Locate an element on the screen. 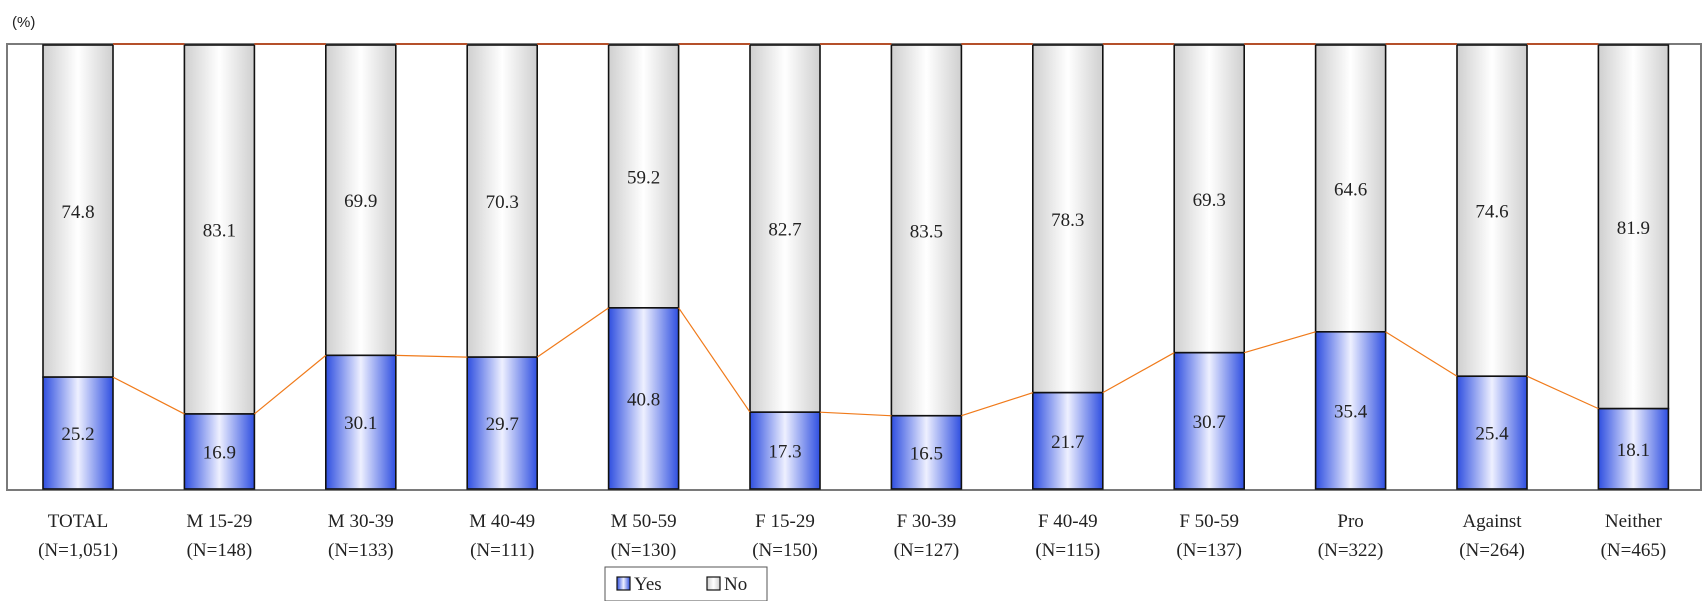  legend-box is located at coordinates (686, 584).